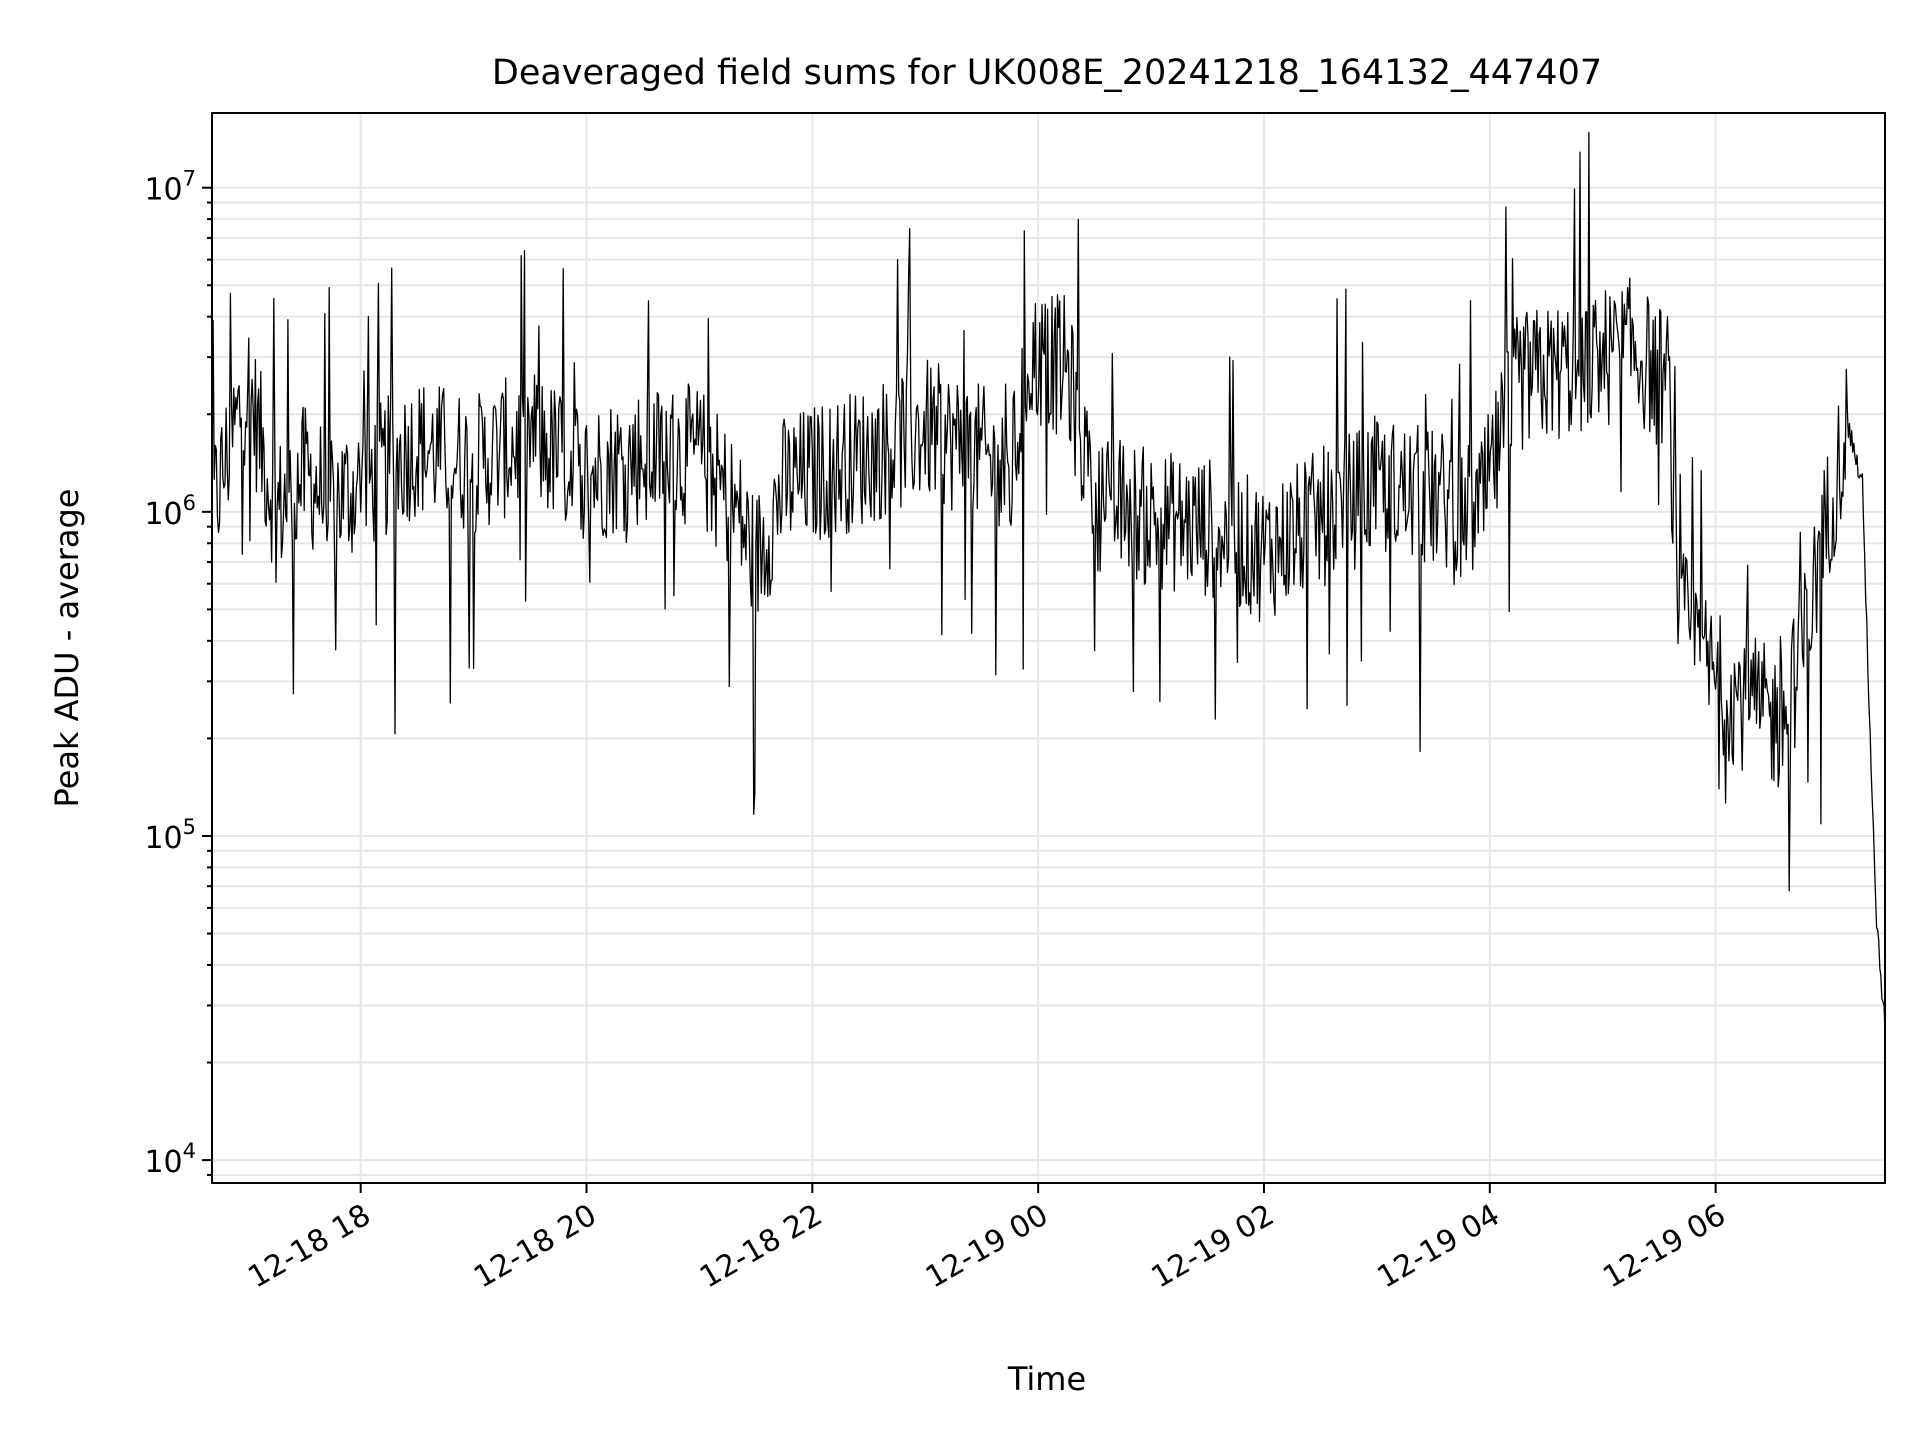 The width and height of the screenshot is (1920, 1440). I want to click on x-axis-label: Time, so click(1046, 1379).